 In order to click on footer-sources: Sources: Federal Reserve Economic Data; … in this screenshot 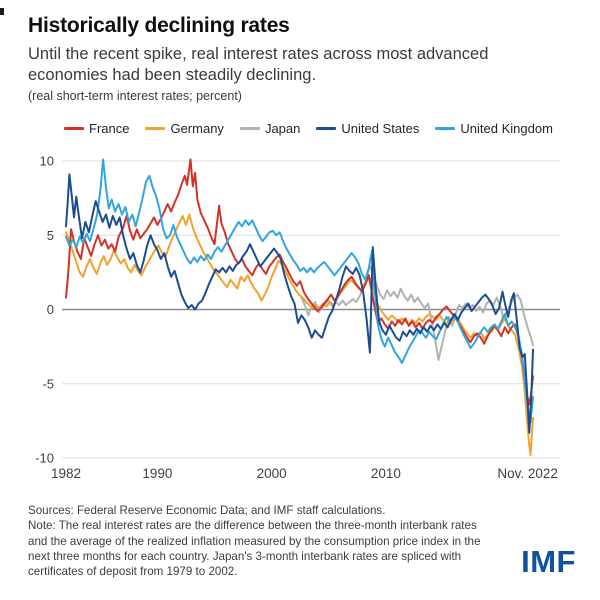, I will do `click(207, 510)`.